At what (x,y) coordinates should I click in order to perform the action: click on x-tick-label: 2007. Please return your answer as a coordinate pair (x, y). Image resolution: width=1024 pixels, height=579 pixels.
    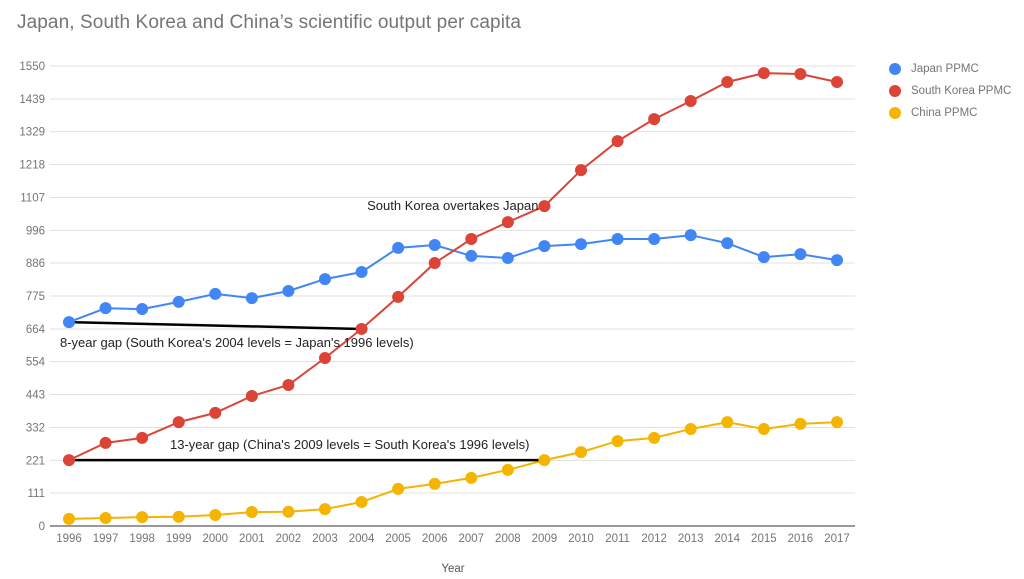
    Looking at the image, I should click on (471, 539).